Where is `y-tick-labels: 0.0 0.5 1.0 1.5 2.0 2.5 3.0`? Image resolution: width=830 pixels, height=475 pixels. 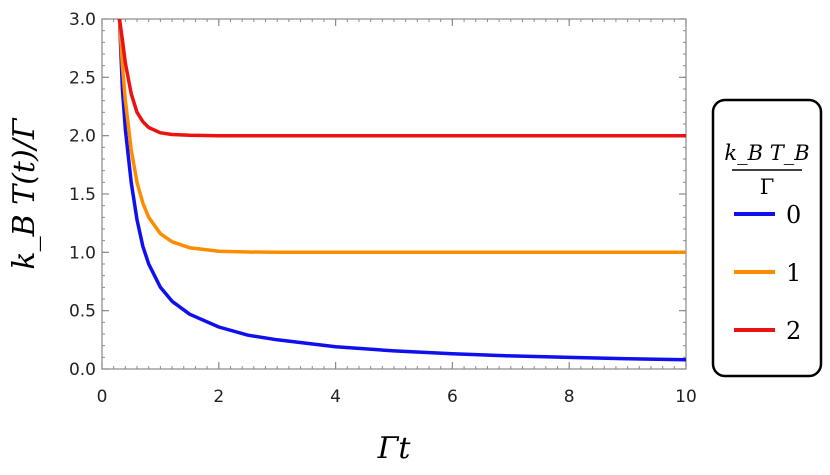
y-tick-labels: 0.0 0.5 1.0 1.5 2.0 2.5 3.0 is located at coordinates (82, 195).